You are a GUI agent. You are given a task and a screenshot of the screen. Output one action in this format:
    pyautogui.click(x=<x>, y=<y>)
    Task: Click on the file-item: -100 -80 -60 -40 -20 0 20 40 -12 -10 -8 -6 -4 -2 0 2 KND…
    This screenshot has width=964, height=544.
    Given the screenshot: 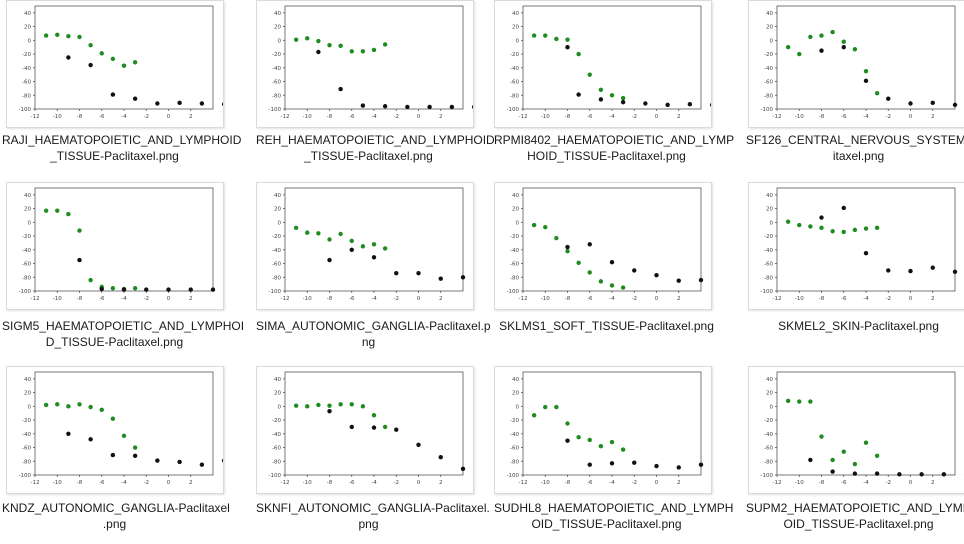 What is the action you would take?
    pyautogui.click(x=116, y=455)
    